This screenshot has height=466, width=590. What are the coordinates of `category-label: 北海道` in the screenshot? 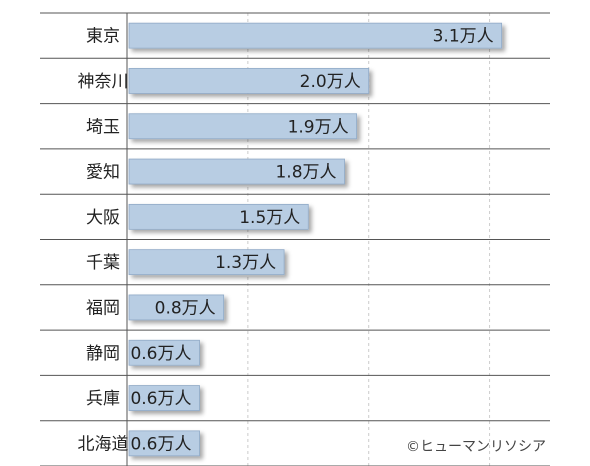 It's located at (103, 444).